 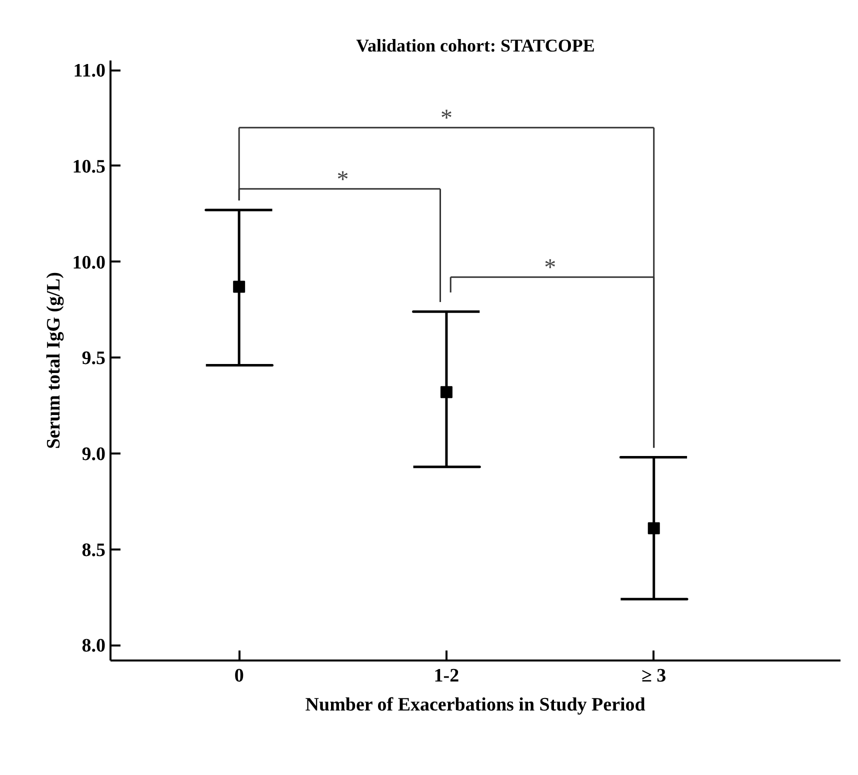 I want to click on x-axis-title: Number of Exacerbations in Study Period, so click(x=475, y=705).